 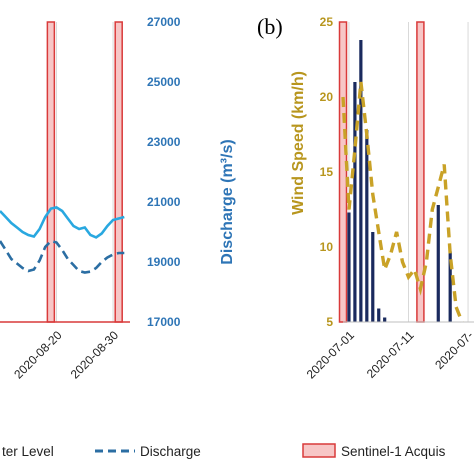 What do you see at coordinates (331, 355) in the screenshot?
I see `panel-b-x-tick-label: 2020-07-01` at bounding box center [331, 355].